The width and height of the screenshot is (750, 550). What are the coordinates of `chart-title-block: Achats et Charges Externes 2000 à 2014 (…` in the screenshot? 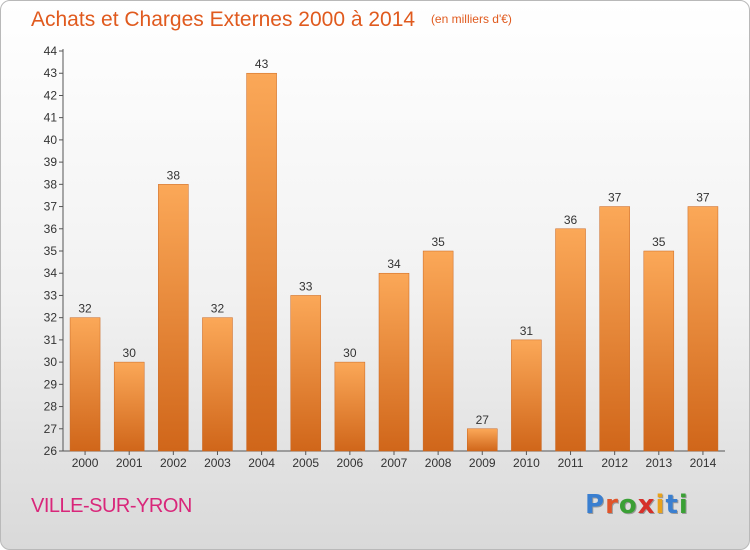 It's located at (271, 20).